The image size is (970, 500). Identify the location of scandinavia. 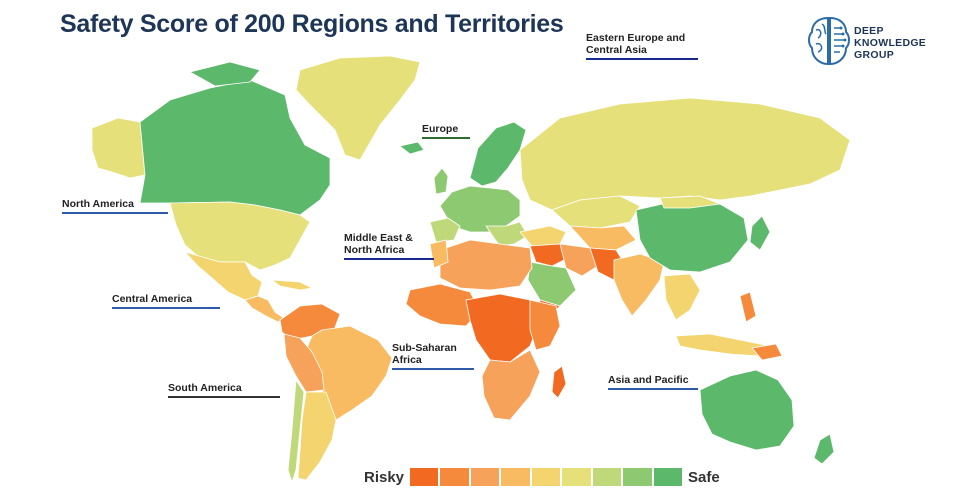
(498, 154).